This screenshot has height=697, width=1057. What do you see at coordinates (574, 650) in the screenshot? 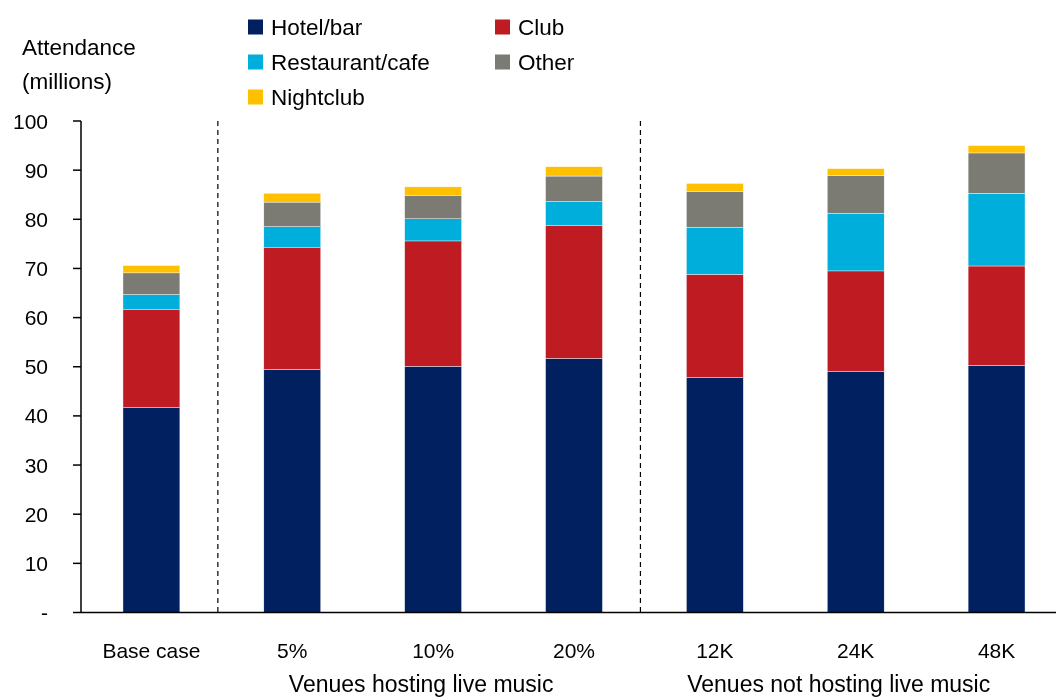
I see `x-tick-label: 20%` at bounding box center [574, 650].